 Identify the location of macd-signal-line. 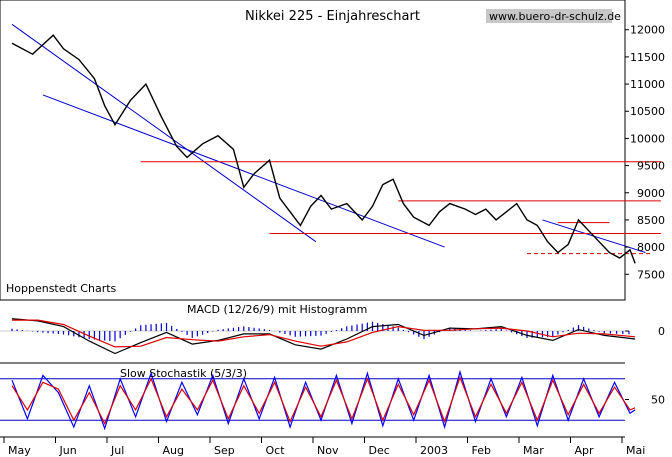
(324, 333).